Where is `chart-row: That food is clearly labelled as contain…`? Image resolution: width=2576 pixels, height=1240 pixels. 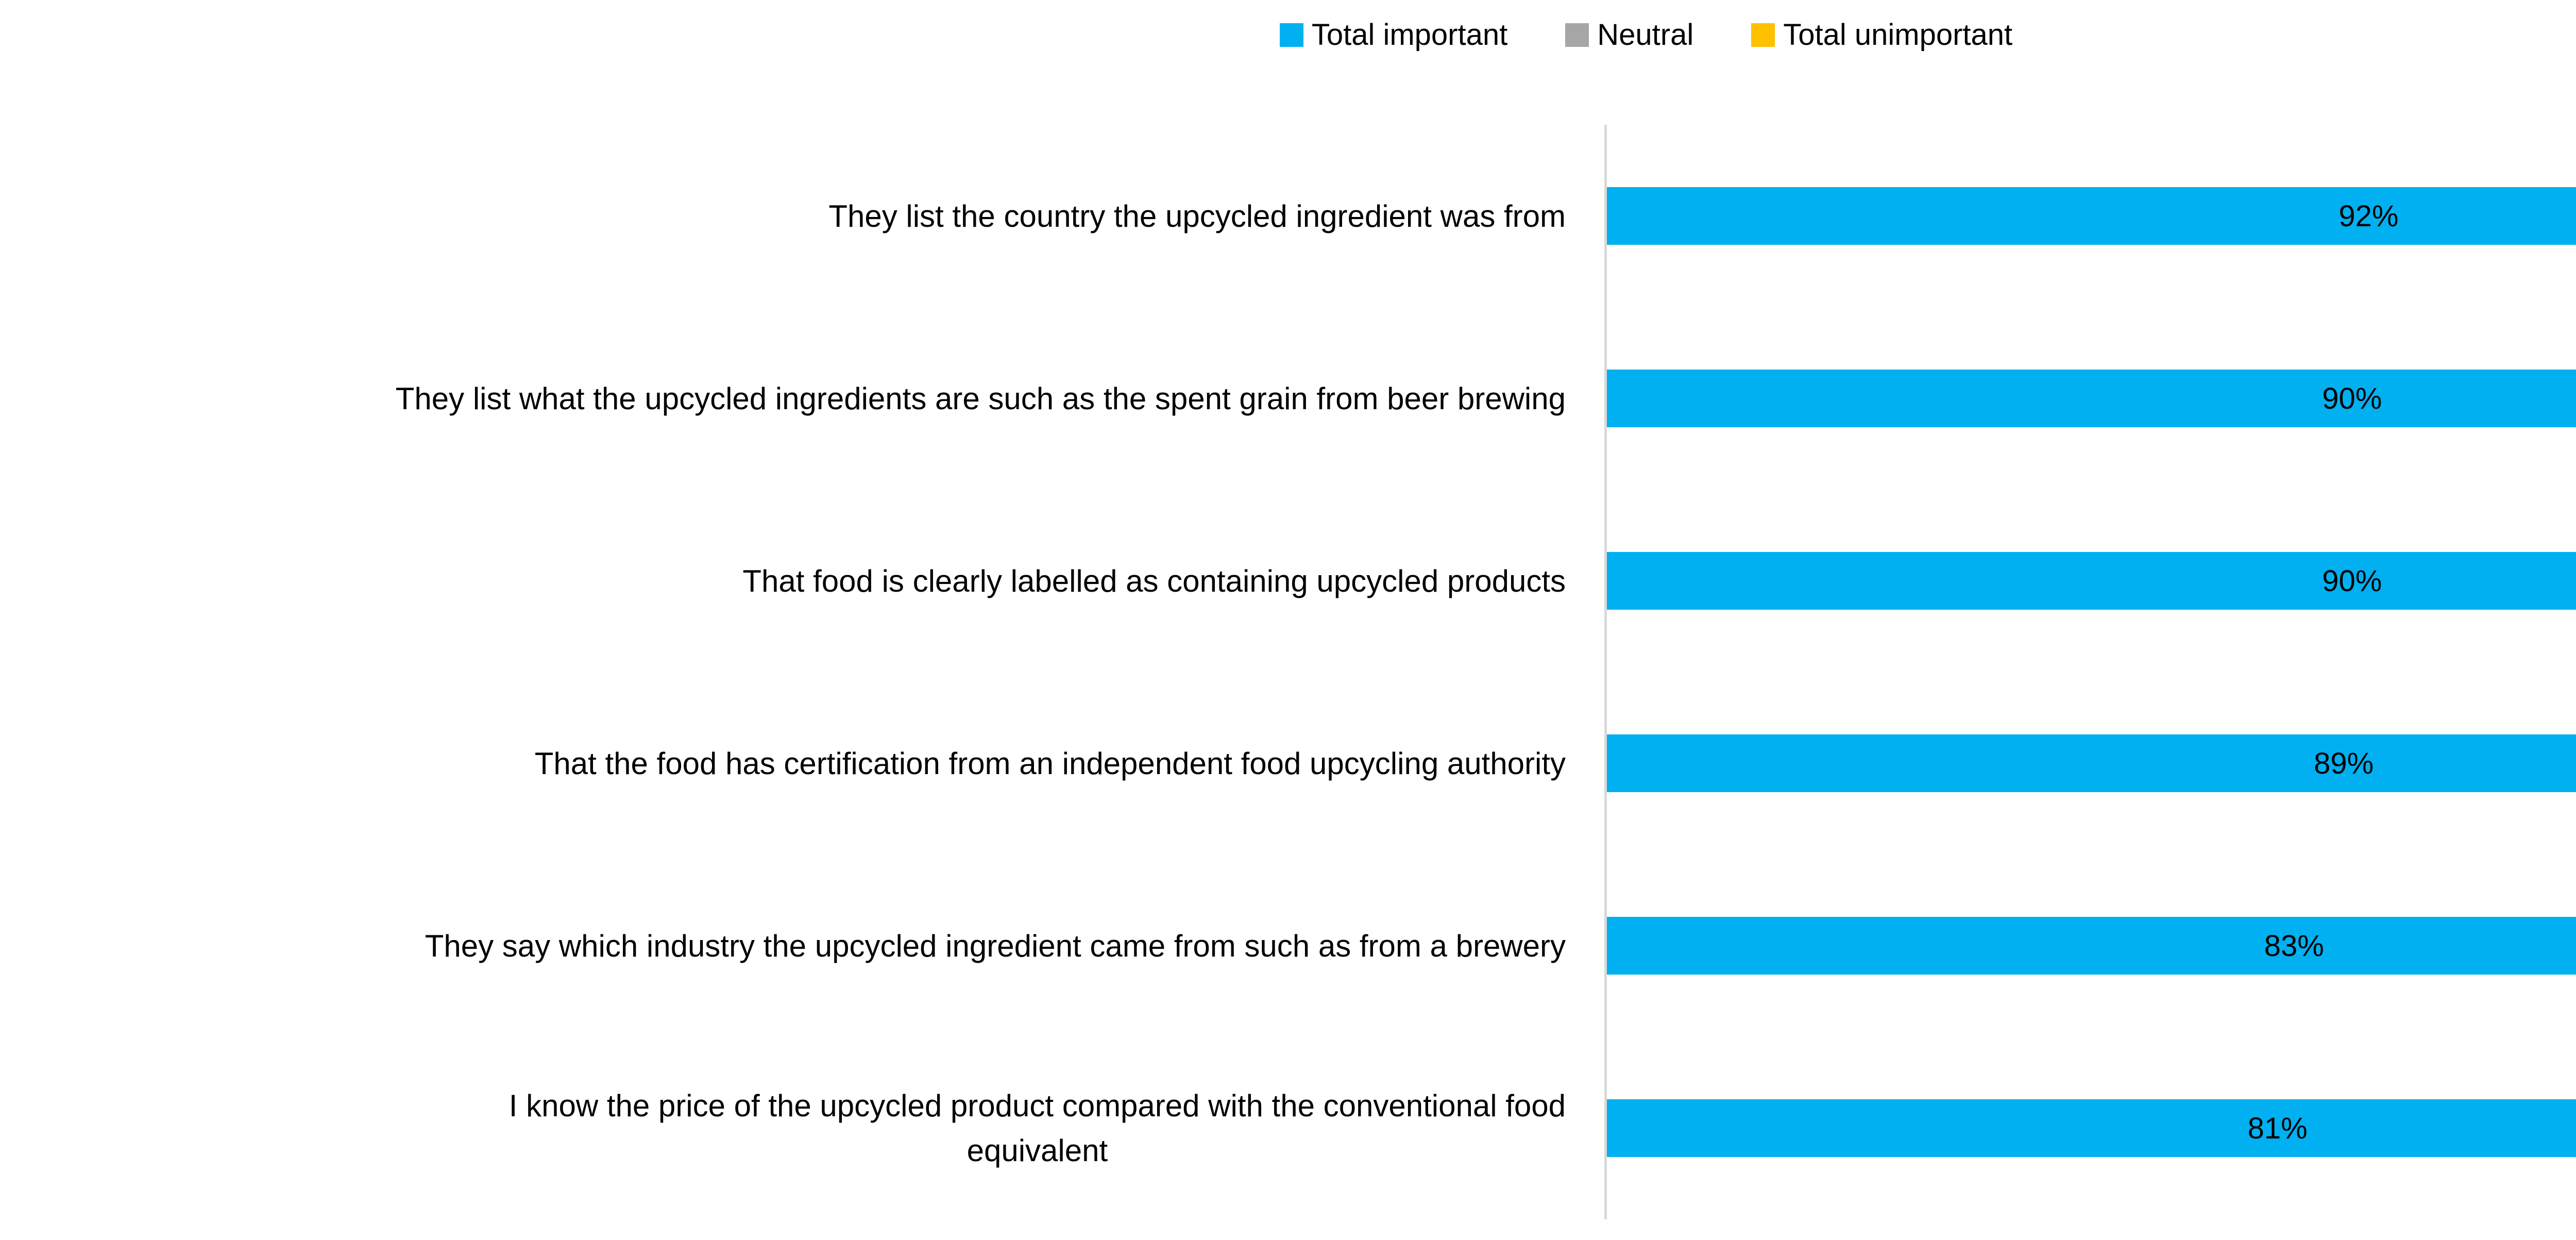 chart-row: That food is clearly labelled as contain… is located at coordinates (1288, 581).